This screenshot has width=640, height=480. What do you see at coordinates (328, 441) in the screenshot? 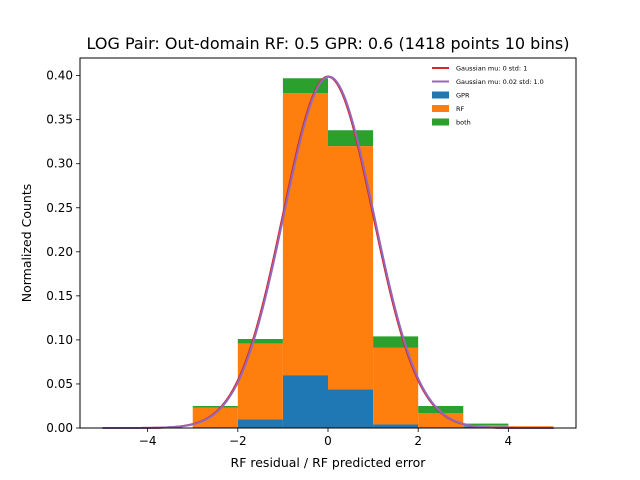
I see `x-tick-label: 0` at bounding box center [328, 441].